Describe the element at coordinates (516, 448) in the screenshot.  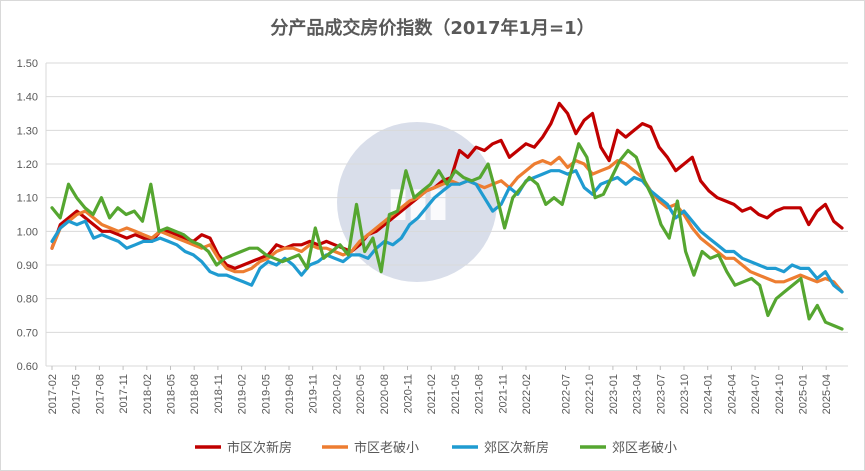
I see `legend-label: 郊区次新房` at that location.